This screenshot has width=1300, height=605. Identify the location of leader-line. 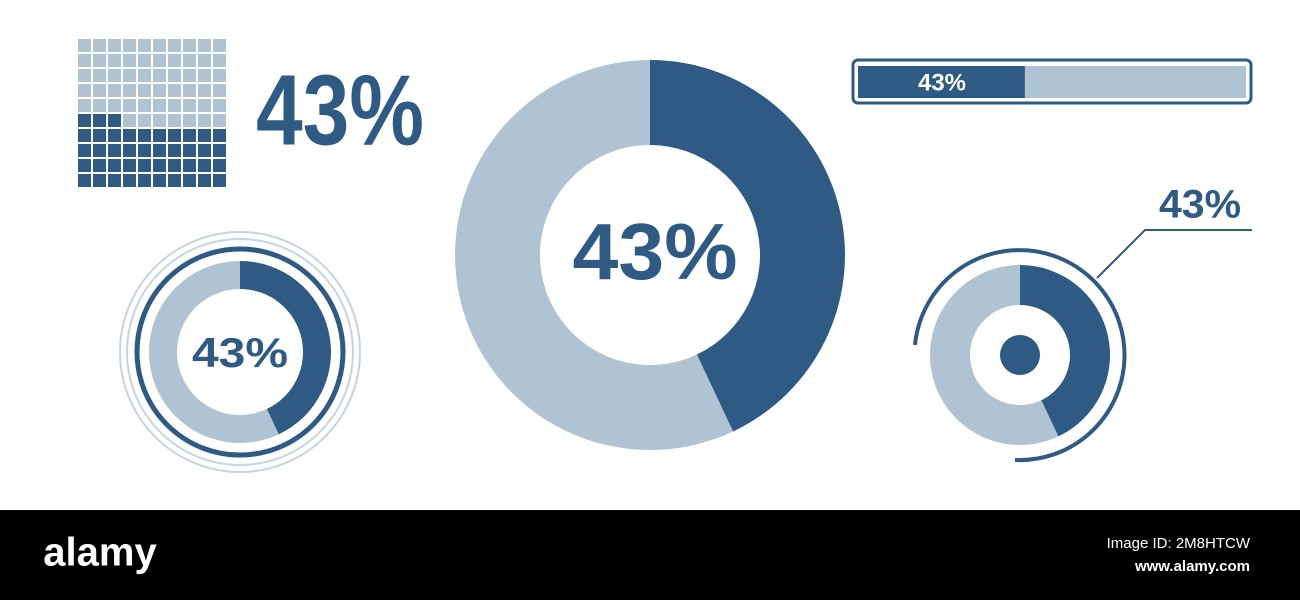
(1174, 254).